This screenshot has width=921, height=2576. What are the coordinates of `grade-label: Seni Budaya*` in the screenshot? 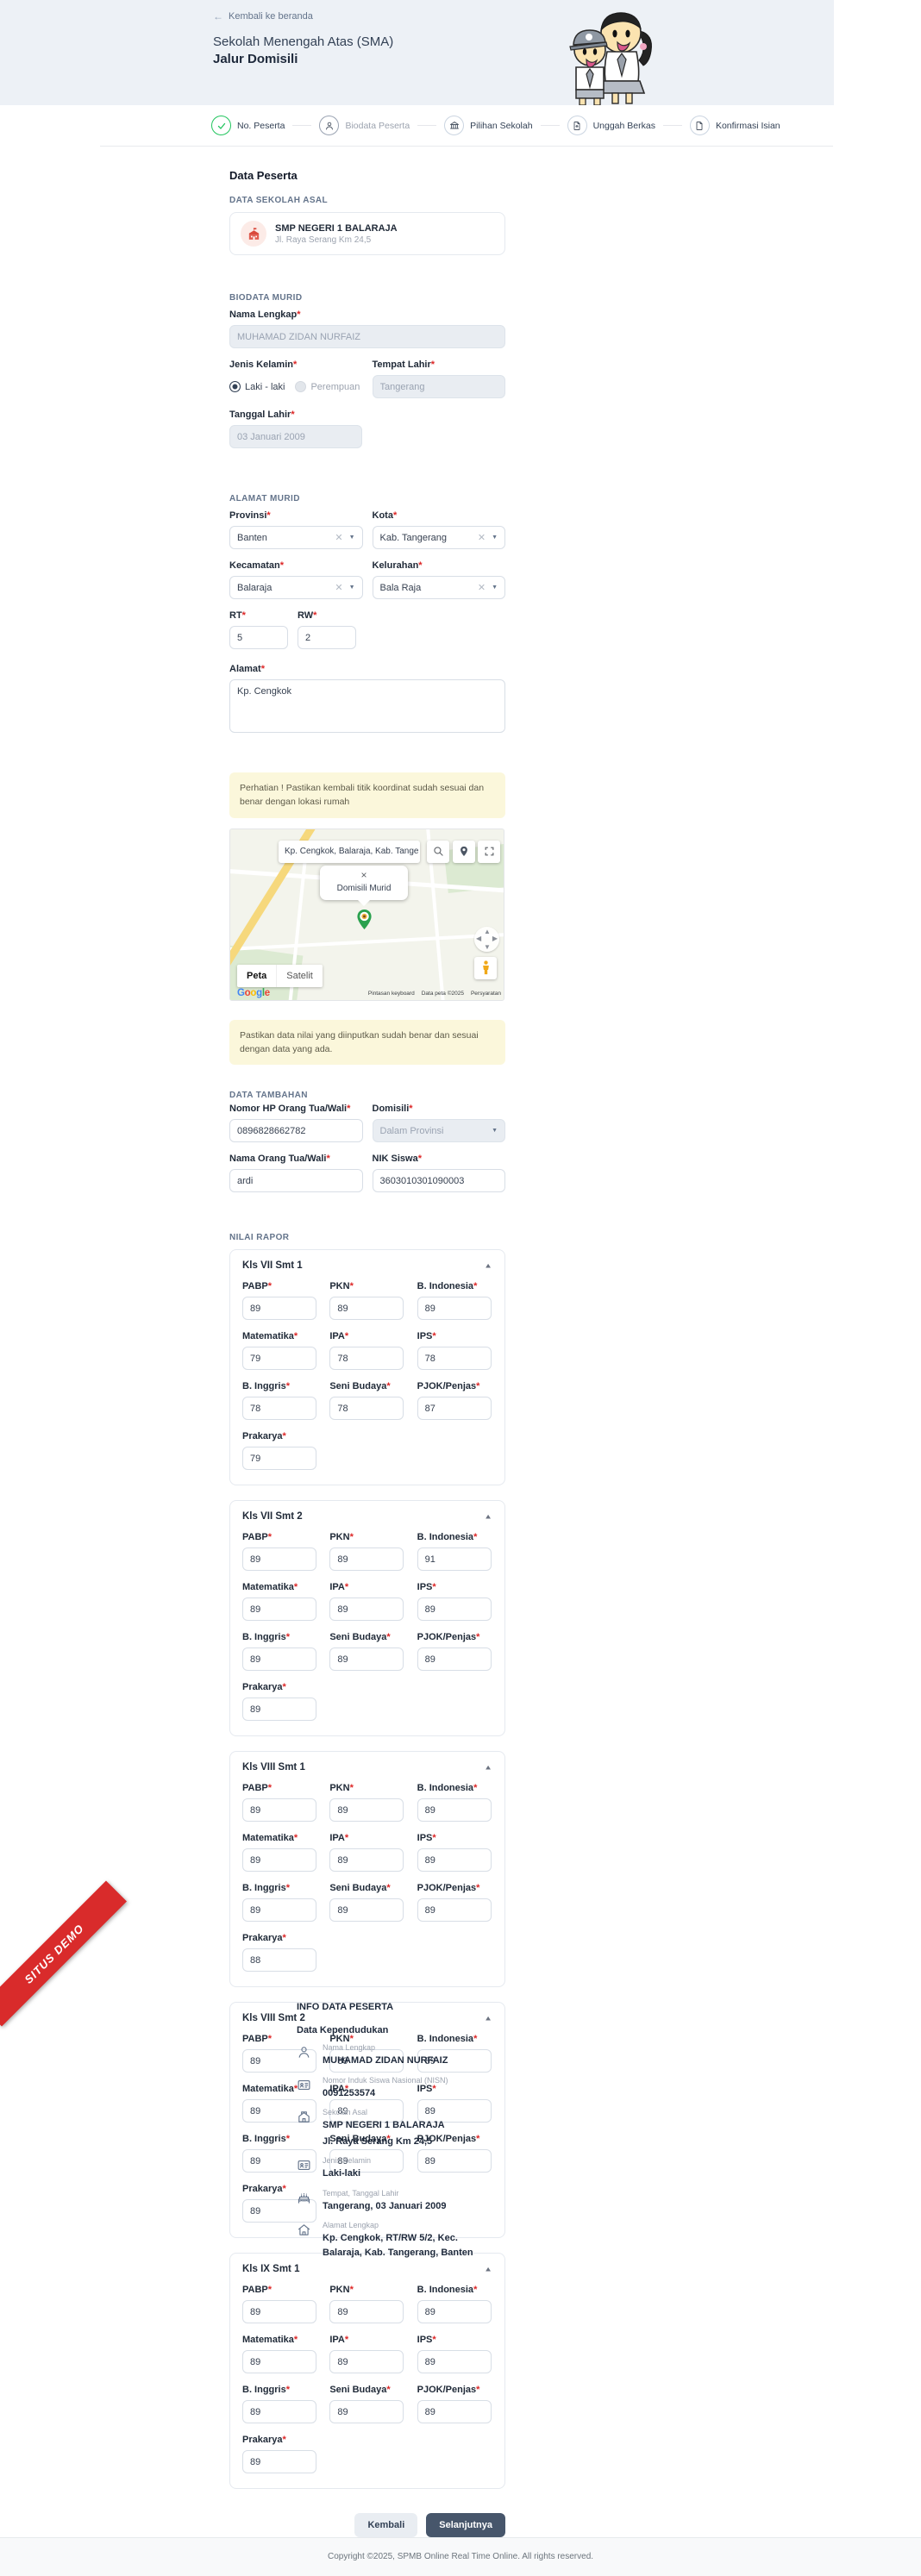 It's located at (360, 1888).